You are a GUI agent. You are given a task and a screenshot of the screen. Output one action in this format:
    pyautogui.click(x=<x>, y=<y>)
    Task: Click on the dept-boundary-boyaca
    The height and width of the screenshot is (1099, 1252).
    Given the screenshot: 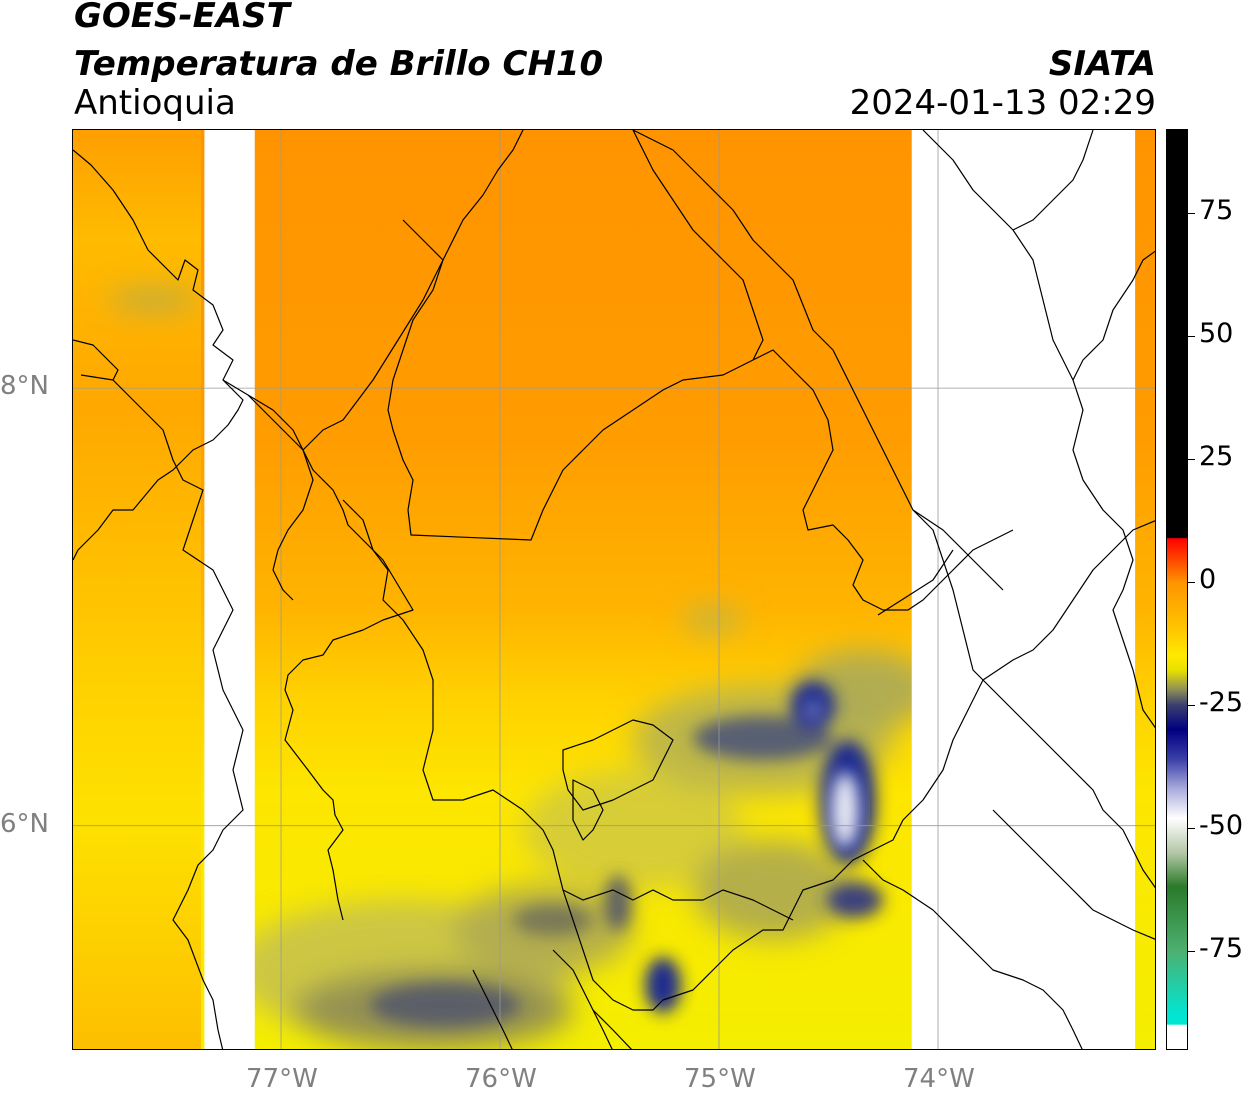 What is the action you would take?
    pyautogui.click(x=1033, y=699)
    